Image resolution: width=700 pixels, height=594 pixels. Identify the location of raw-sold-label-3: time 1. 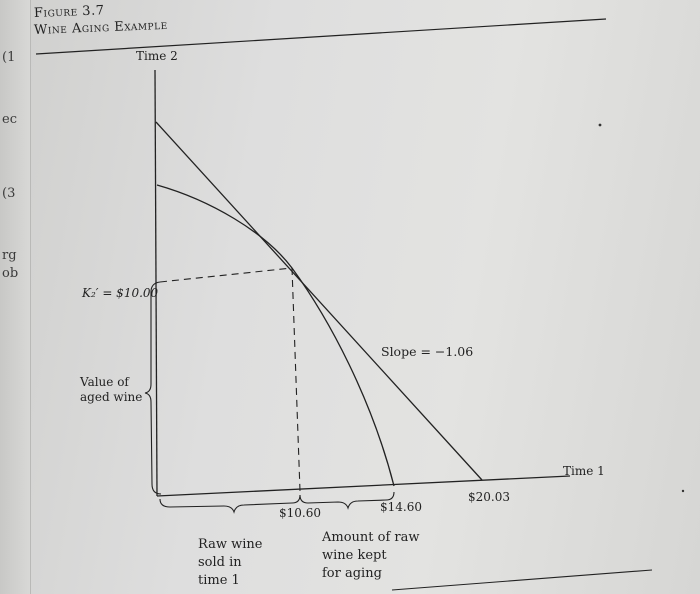
(219, 580).